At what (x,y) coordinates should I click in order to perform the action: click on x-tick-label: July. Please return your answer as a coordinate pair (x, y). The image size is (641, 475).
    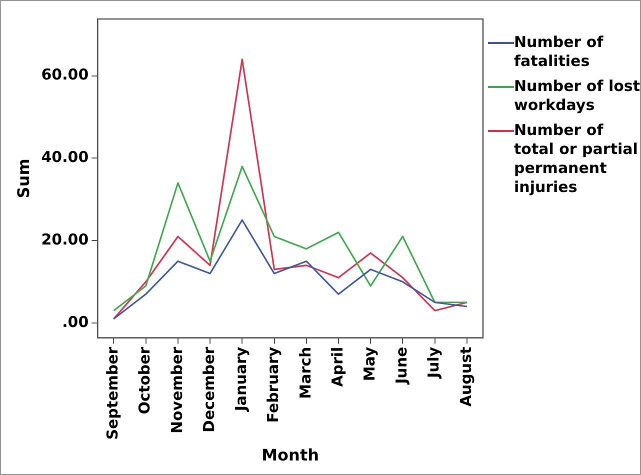
    Looking at the image, I should click on (433, 362).